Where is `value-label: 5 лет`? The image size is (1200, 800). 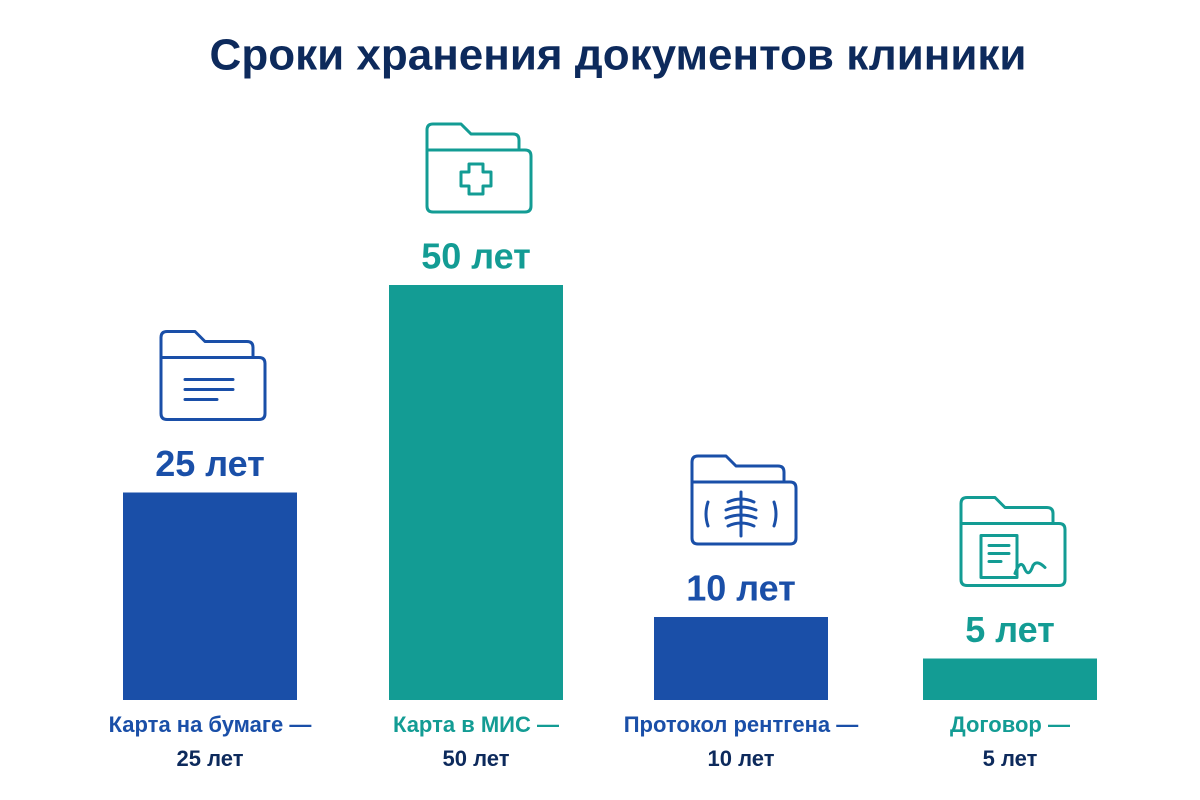 value-label: 5 лет is located at coordinates (1010, 629).